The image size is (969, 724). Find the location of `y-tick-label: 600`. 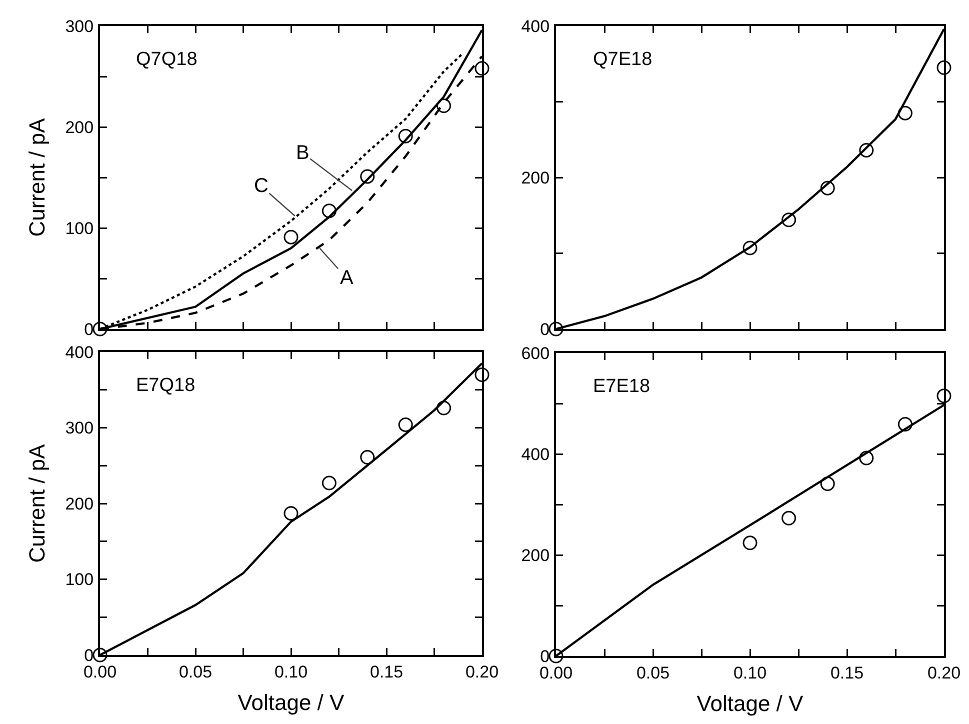

y-tick-label: 600 is located at coordinates (535, 353).